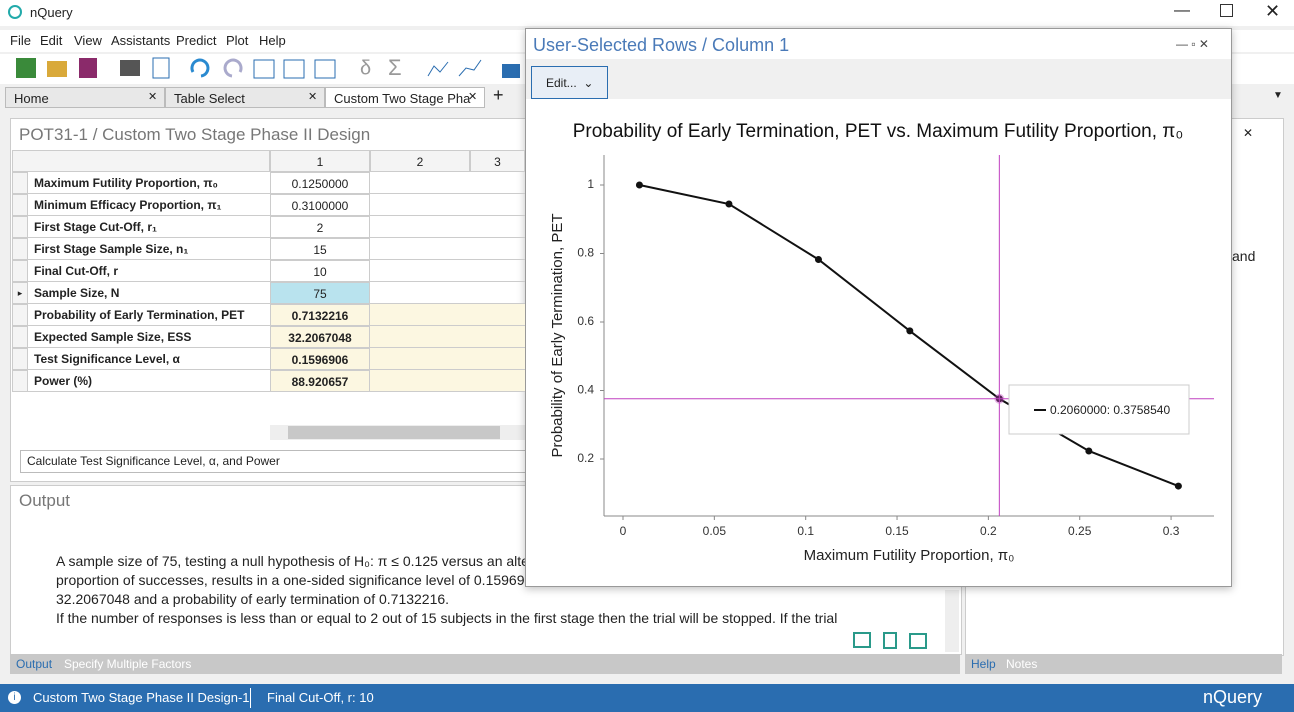 The width and height of the screenshot is (1294, 712). What do you see at coordinates (983, 664) in the screenshot?
I see `tab: Help` at bounding box center [983, 664].